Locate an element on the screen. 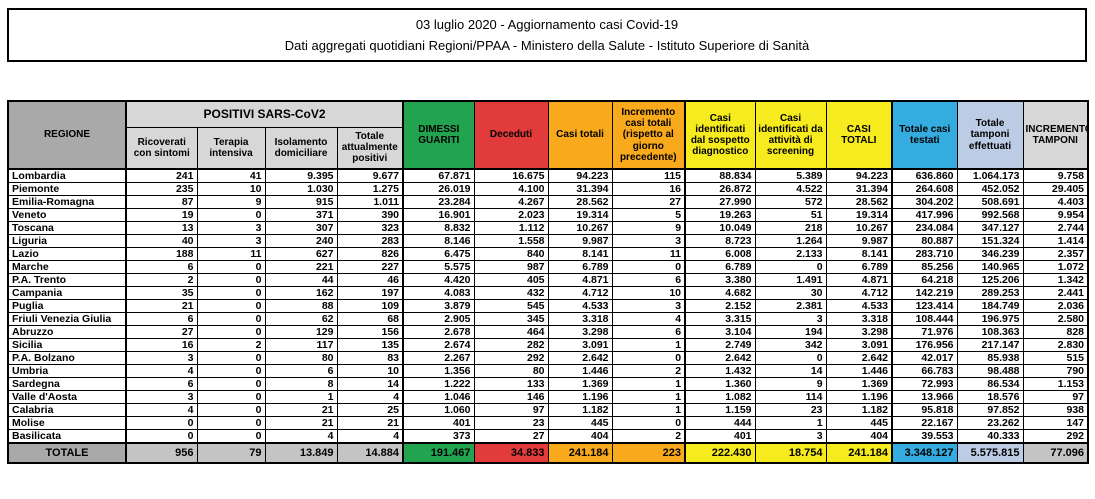  value-cell: 987 is located at coordinates (511, 267).